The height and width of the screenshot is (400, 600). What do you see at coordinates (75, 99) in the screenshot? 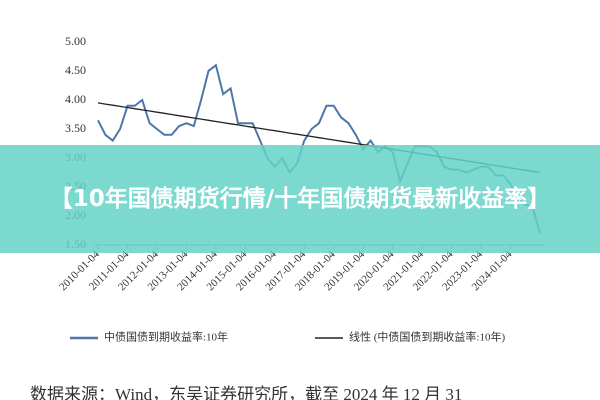
I see `y-tick-label: 4.00` at bounding box center [75, 99].